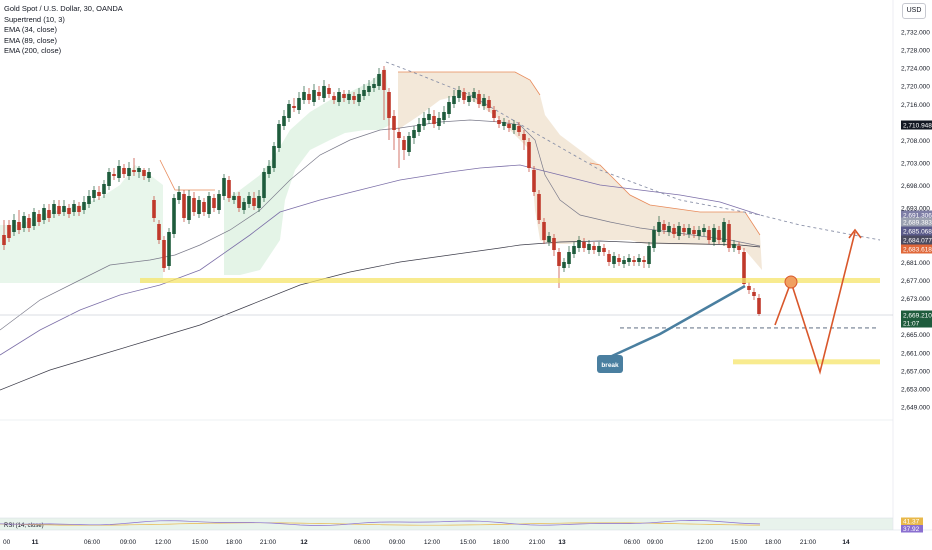 The height and width of the screenshot is (550, 932). I want to click on y-tick-label: 2,673.000, so click(915, 299).